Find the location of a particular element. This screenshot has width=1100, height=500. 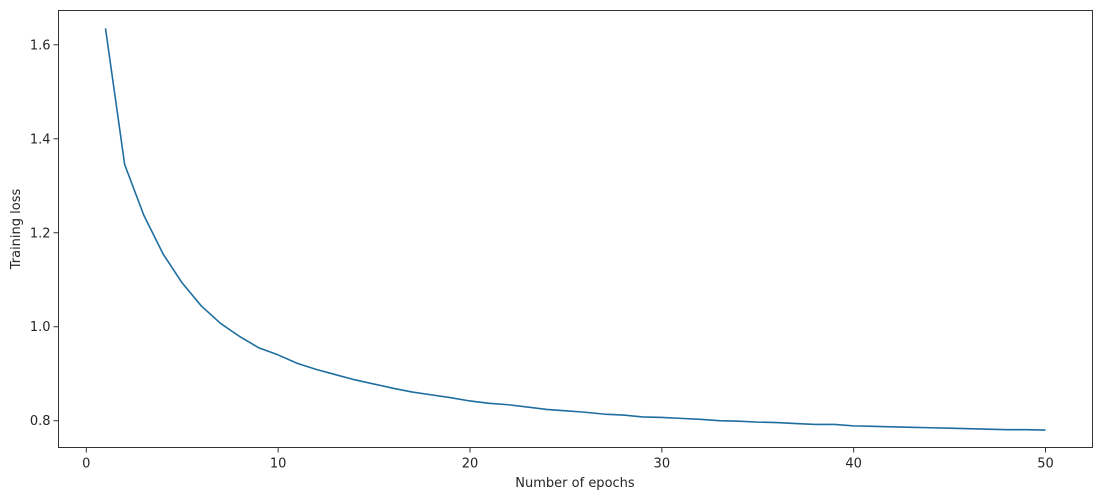

y-axis-label: Training loss is located at coordinates (16, 230).